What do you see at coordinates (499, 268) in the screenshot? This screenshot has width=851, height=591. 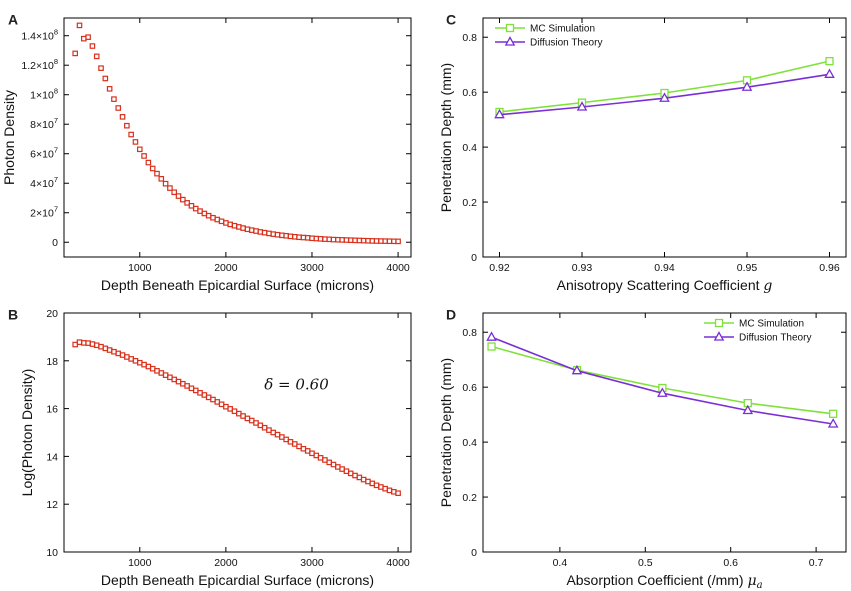 I see `x-tick-label: 0.92` at bounding box center [499, 268].